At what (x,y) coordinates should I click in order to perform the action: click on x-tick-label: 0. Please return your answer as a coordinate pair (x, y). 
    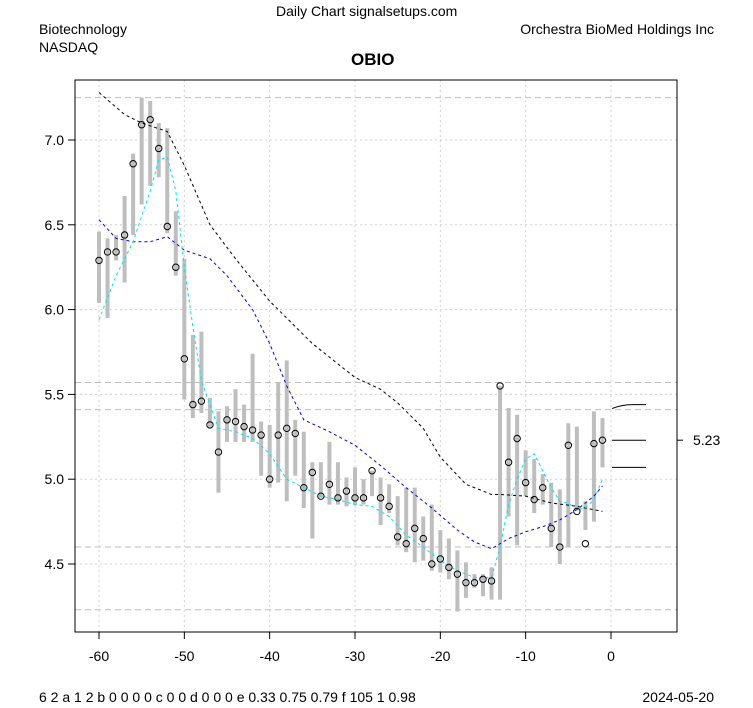
    Looking at the image, I should click on (611, 656).